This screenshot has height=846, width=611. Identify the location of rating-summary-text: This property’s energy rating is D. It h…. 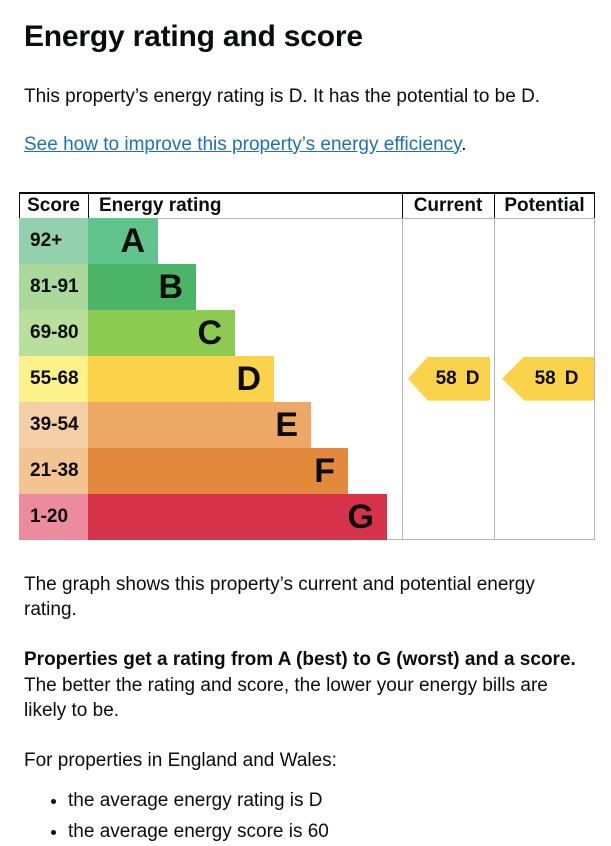
(282, 96).